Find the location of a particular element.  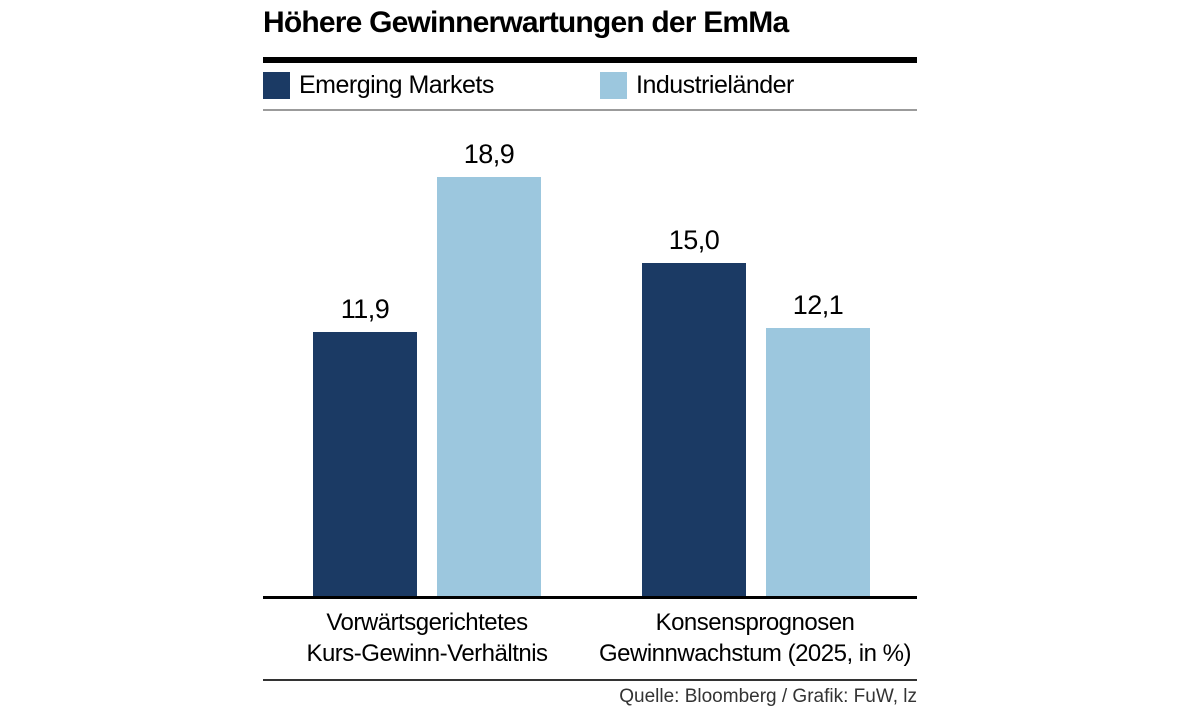

legend-item-emerging-markets: Emerging Markets is located at coordinates (378, 85).